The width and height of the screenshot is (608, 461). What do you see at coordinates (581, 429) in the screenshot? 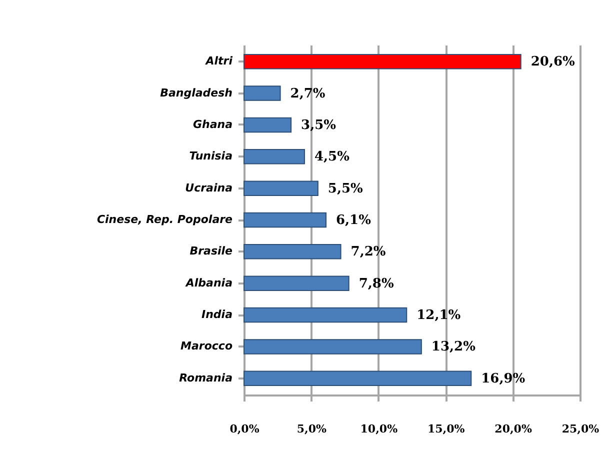
I see `x-tick-label: 25,0%` at bounding box center [581, 429].